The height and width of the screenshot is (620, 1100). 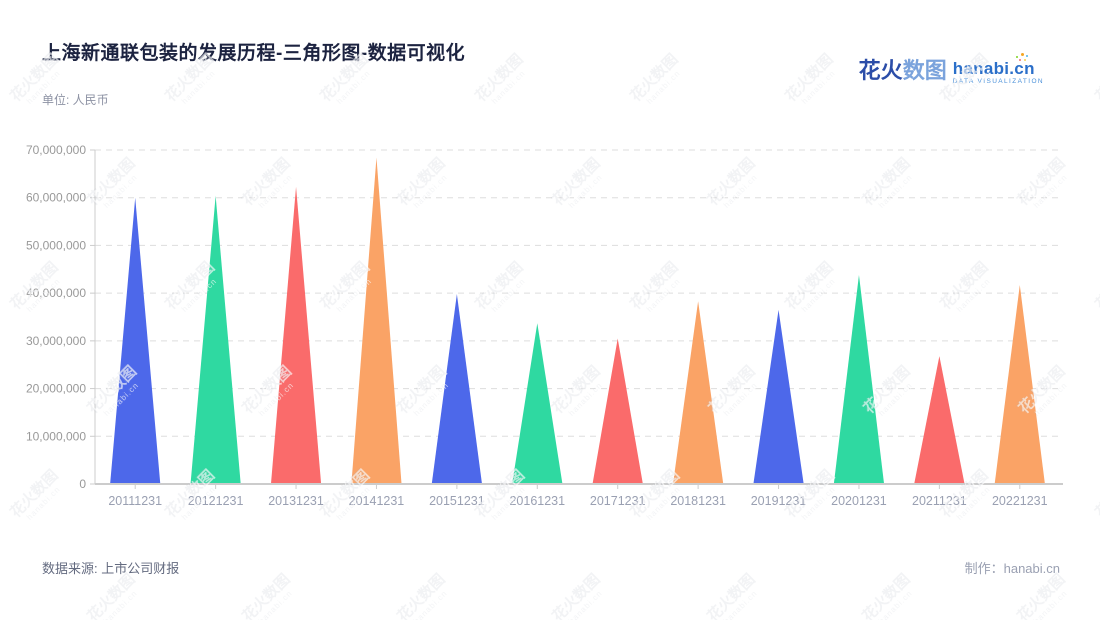 I want to click on credit-label: 制作：hanabi.cn, so click(x=1012, y=568).